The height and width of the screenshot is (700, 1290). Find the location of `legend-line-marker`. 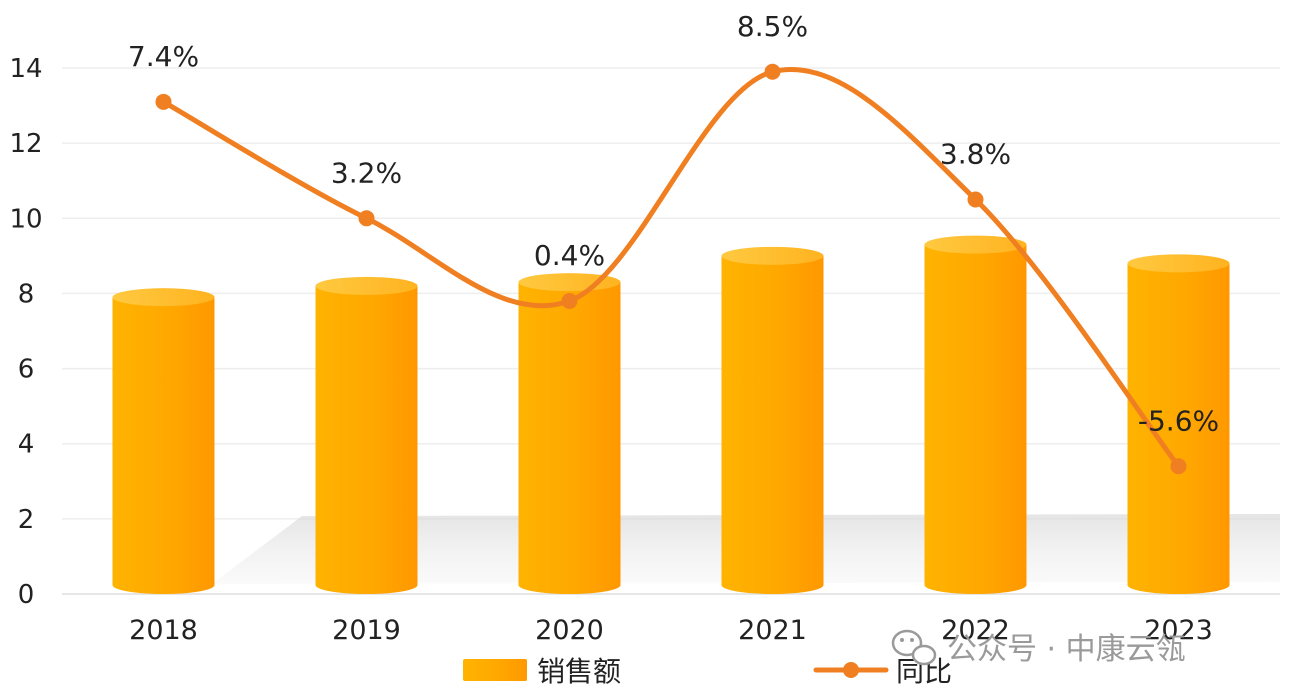

legend-line-marker is located at coordinates (851, 670).